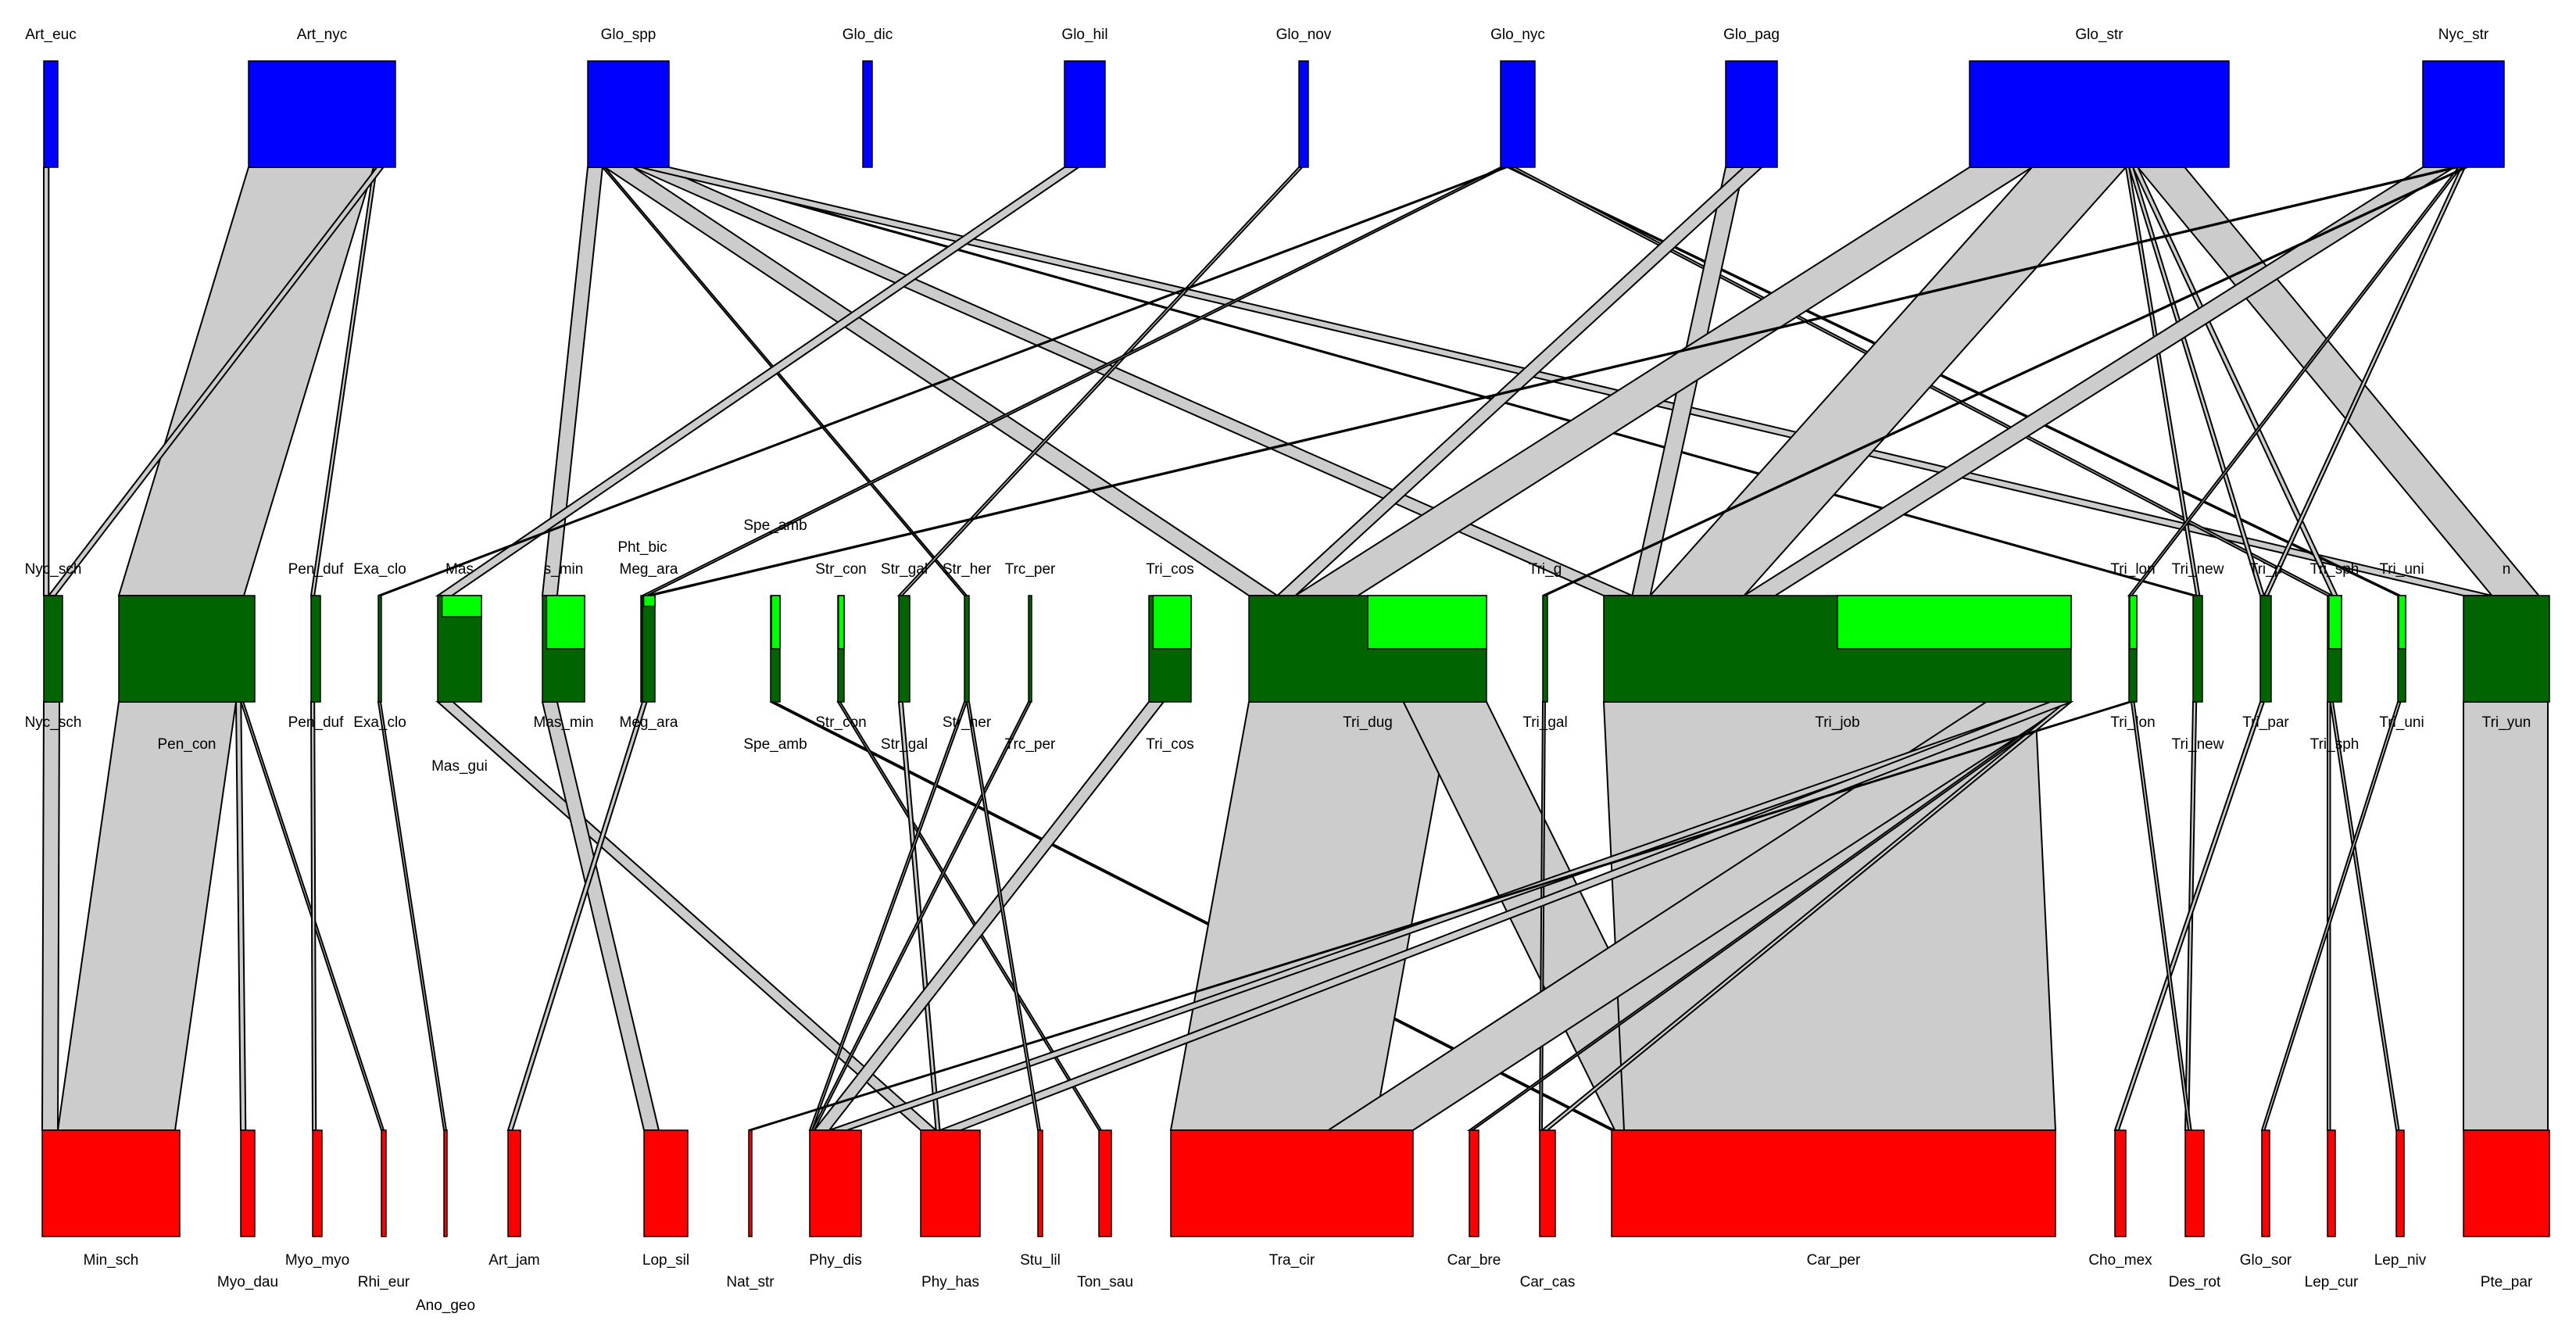  Describe the element at coordinates (316, 570) in the screenshot. I see `middle-upper-label-Pen_duf: Pen_duf` at that location.